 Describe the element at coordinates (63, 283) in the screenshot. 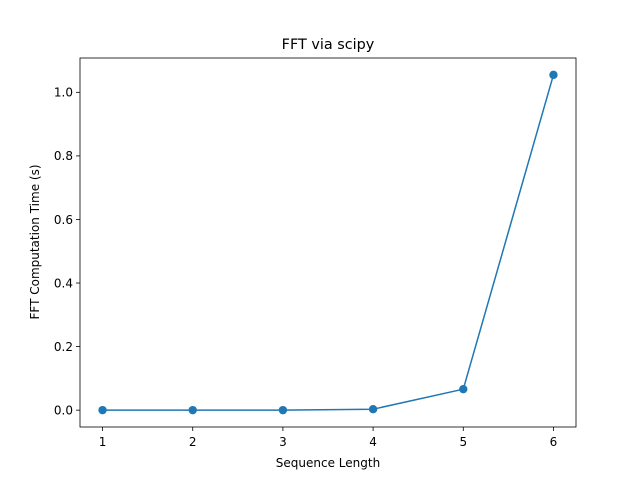

I see `y-tick-label: 0.4` at that location.